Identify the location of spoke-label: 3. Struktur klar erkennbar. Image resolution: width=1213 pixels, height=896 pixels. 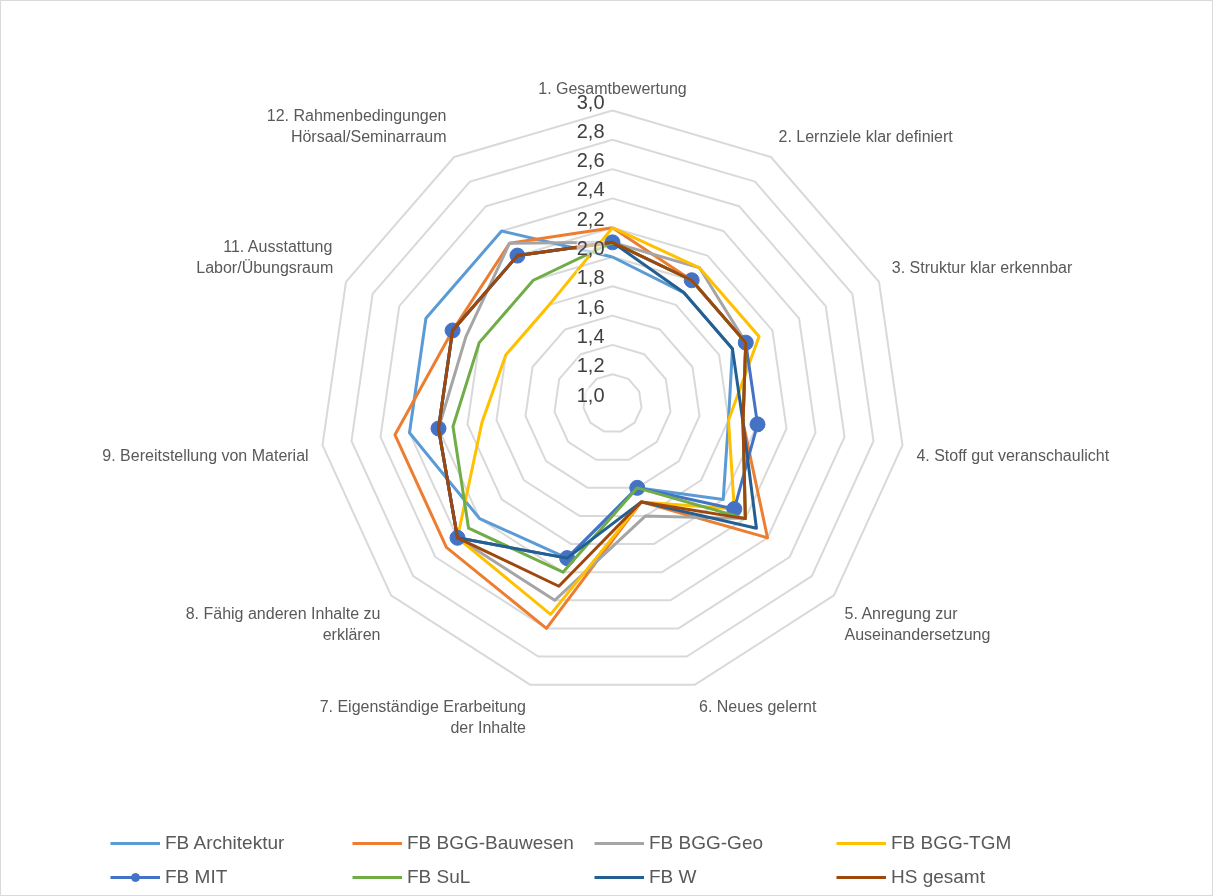
(982, 267).